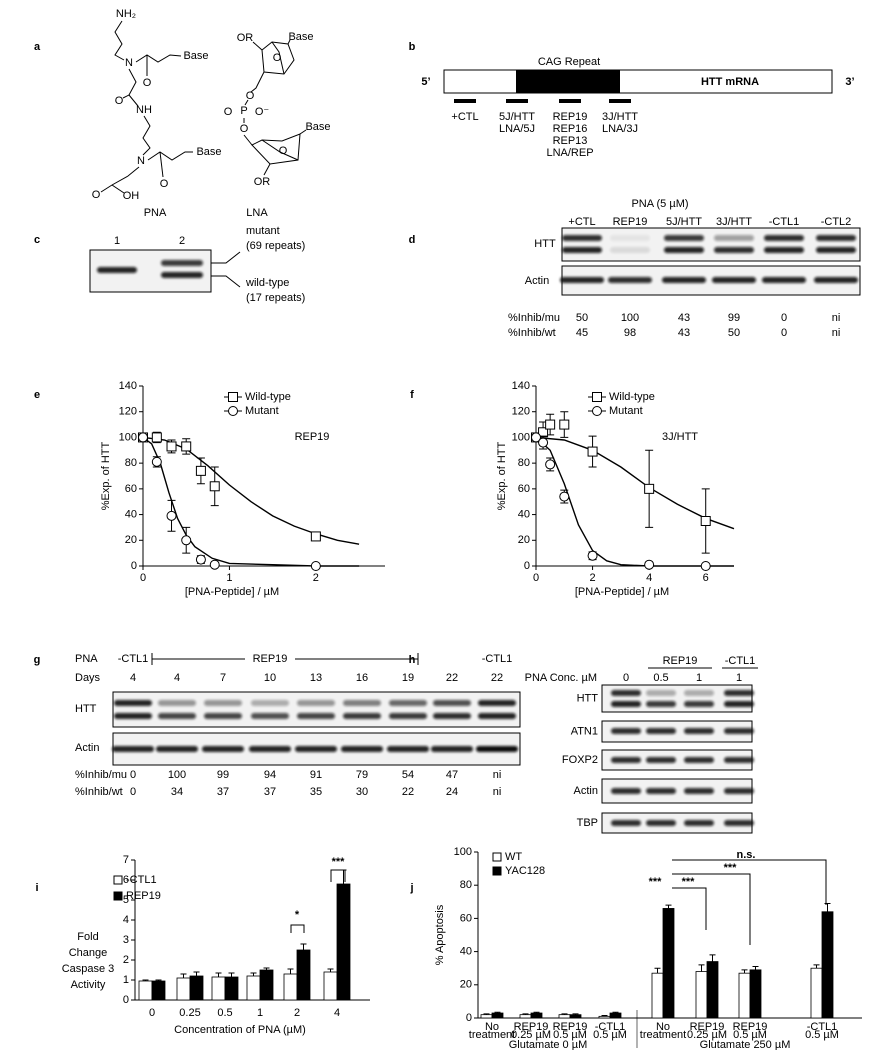 This screenshot has height=1050, width=879. I want to click on x-tick-label: -CTL1, so click(822, 1027).